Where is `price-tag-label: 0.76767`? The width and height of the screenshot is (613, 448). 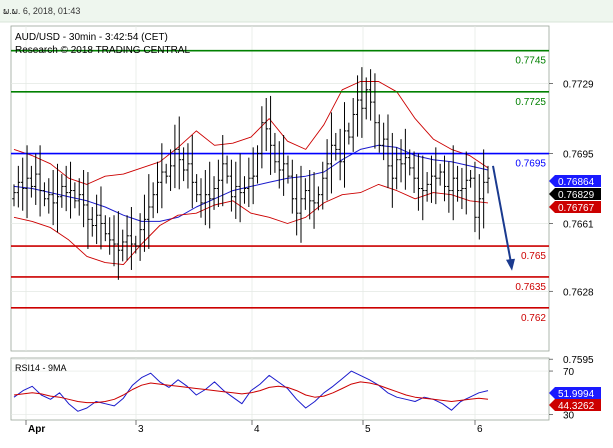
price-tag-label: 0.76767 is located at coordinates (576, 208).